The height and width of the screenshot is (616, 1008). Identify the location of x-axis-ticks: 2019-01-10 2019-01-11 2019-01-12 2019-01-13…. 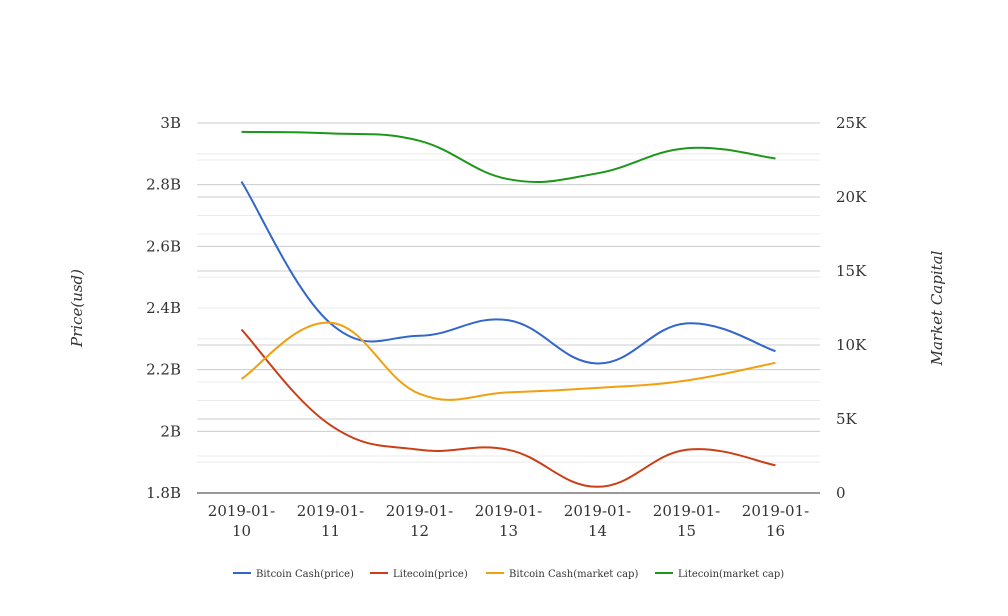
(508, 521).